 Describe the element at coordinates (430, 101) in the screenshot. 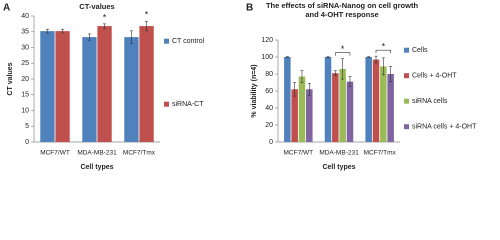

I see `legend-label: siRNA cells` at that location.